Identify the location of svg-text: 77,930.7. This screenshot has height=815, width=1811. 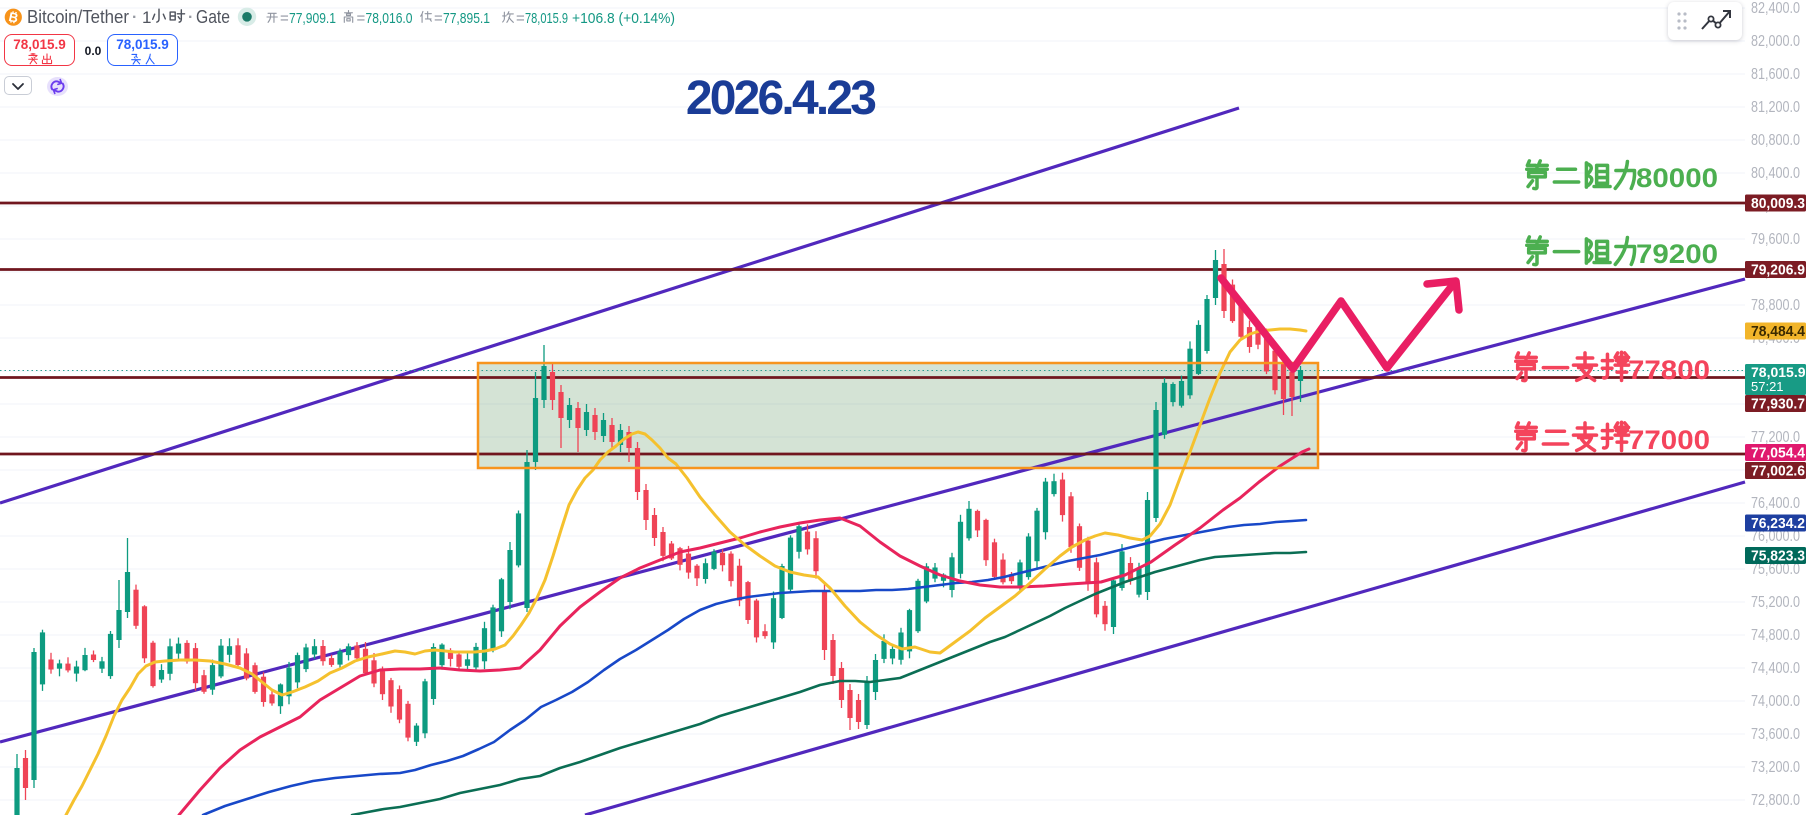
(1778, 404).